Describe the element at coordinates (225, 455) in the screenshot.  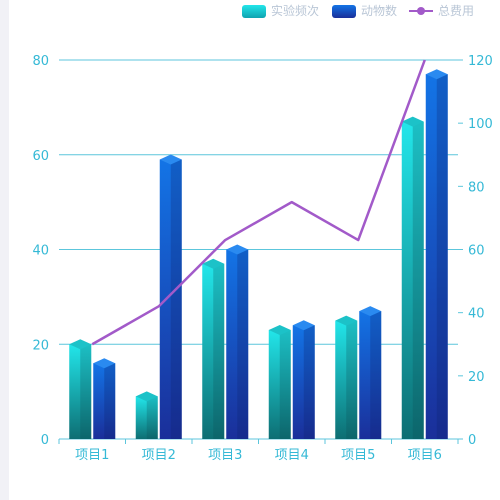
I see `x-tick-label: 项目3` at that location.